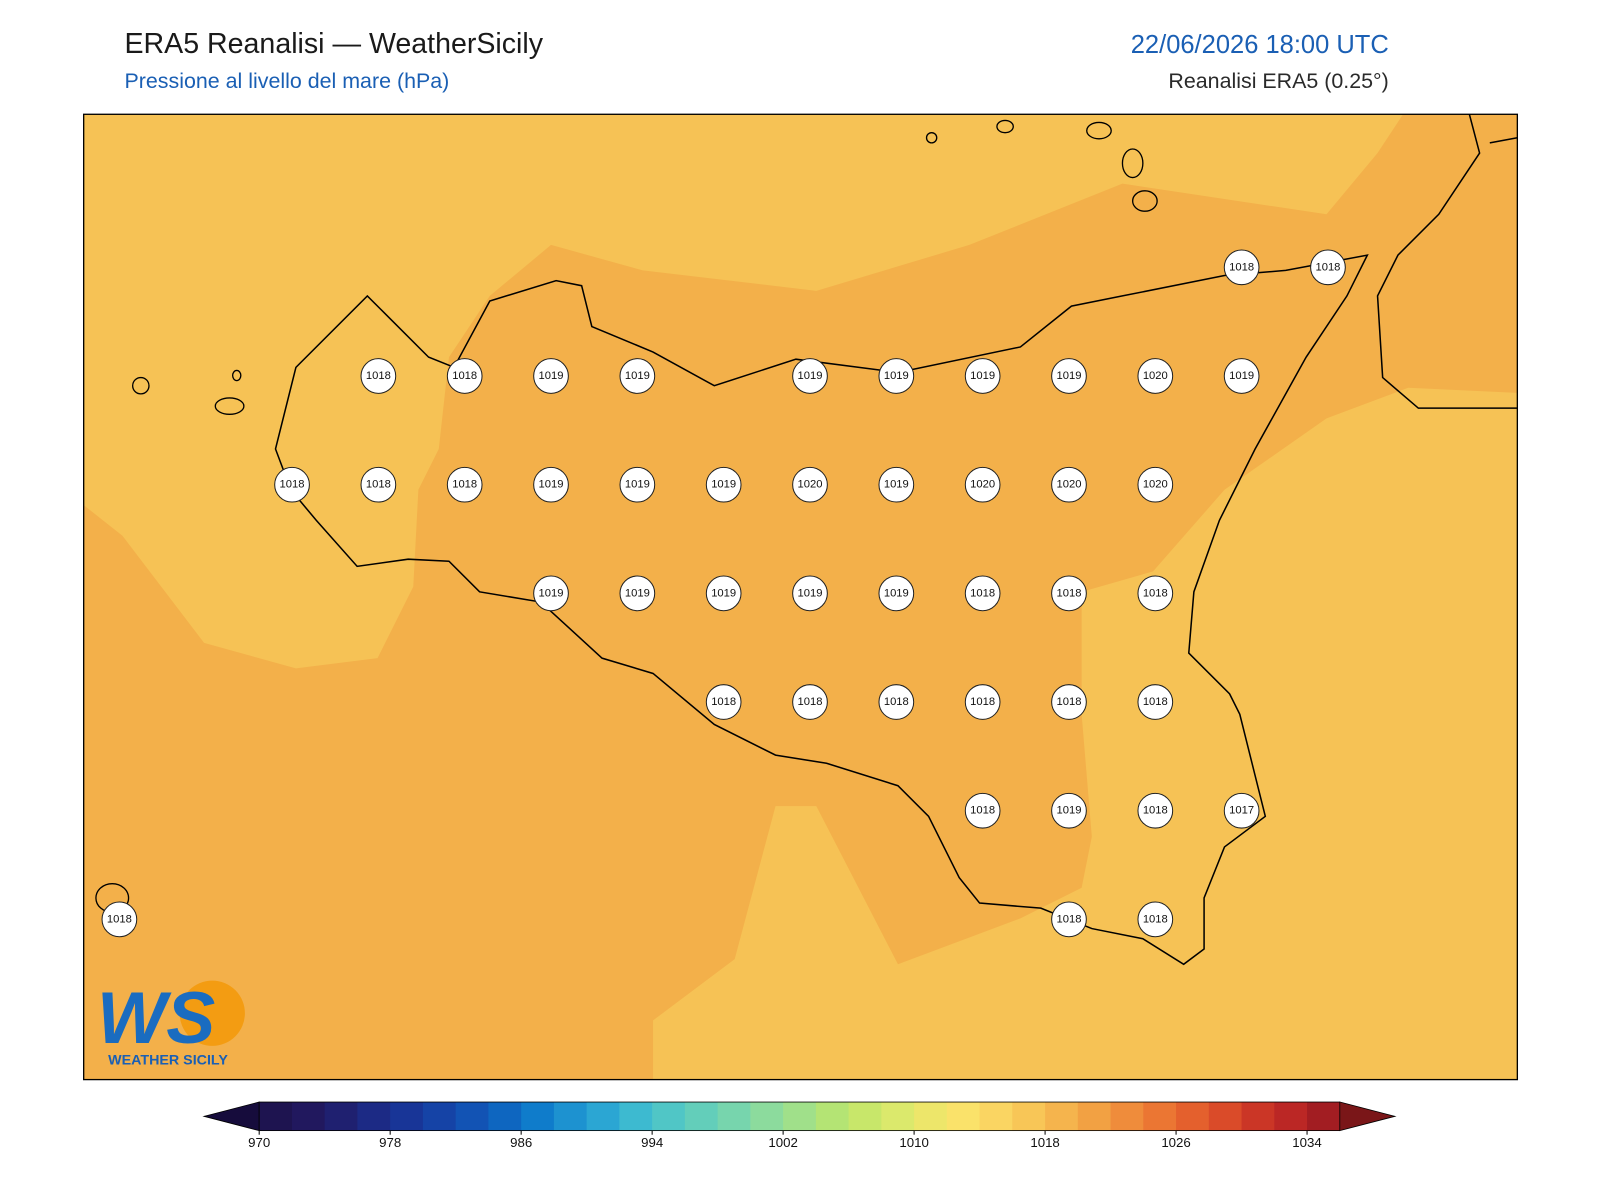 The image size is (1600, 1200). What do you see at coordinates (212, 1013) in the screenshot?
I see `logo-sun` at bounding box center [212, 1013].